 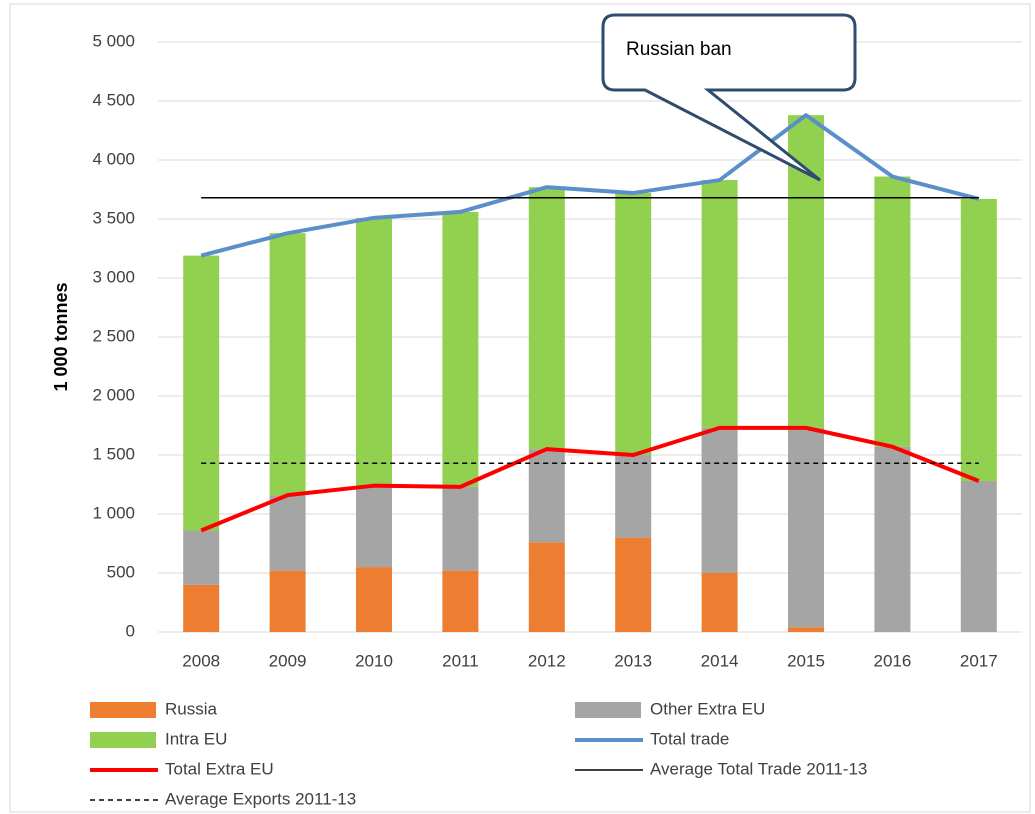 What do you see at coordinates (689, 738) in the screenshot?
I see `legend-label: Total trade` at bounding box center [689, 738].